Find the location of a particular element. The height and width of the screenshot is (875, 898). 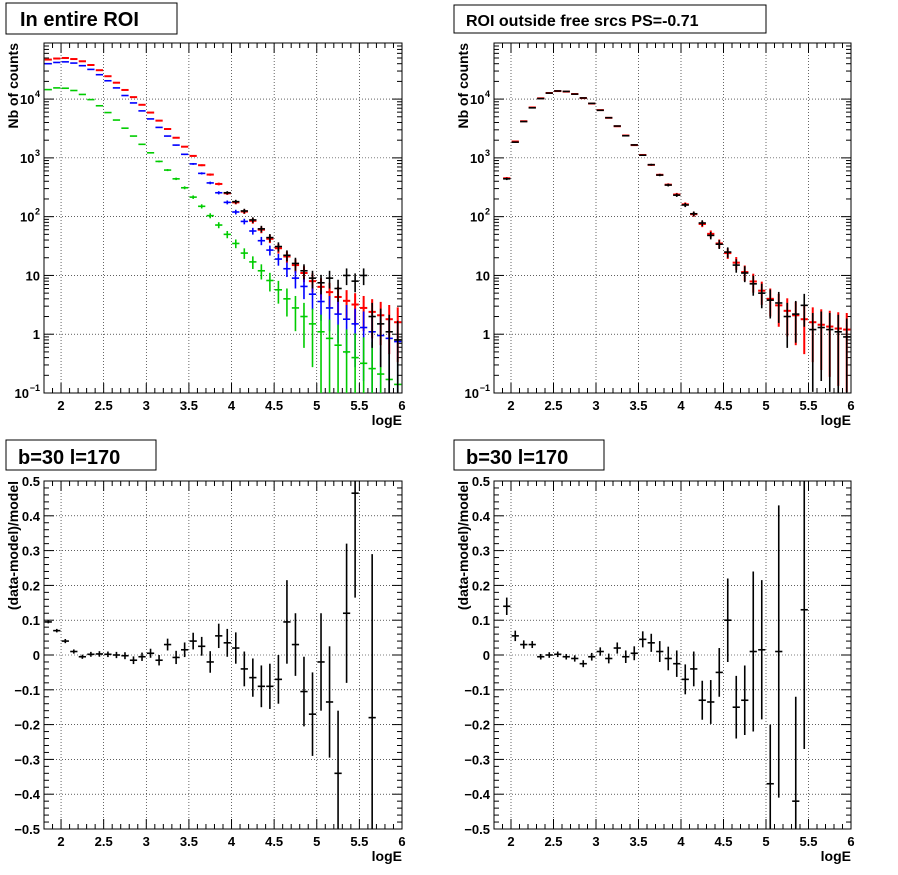

y-tick-label: 0.3 is located at coordinates (481, 551).